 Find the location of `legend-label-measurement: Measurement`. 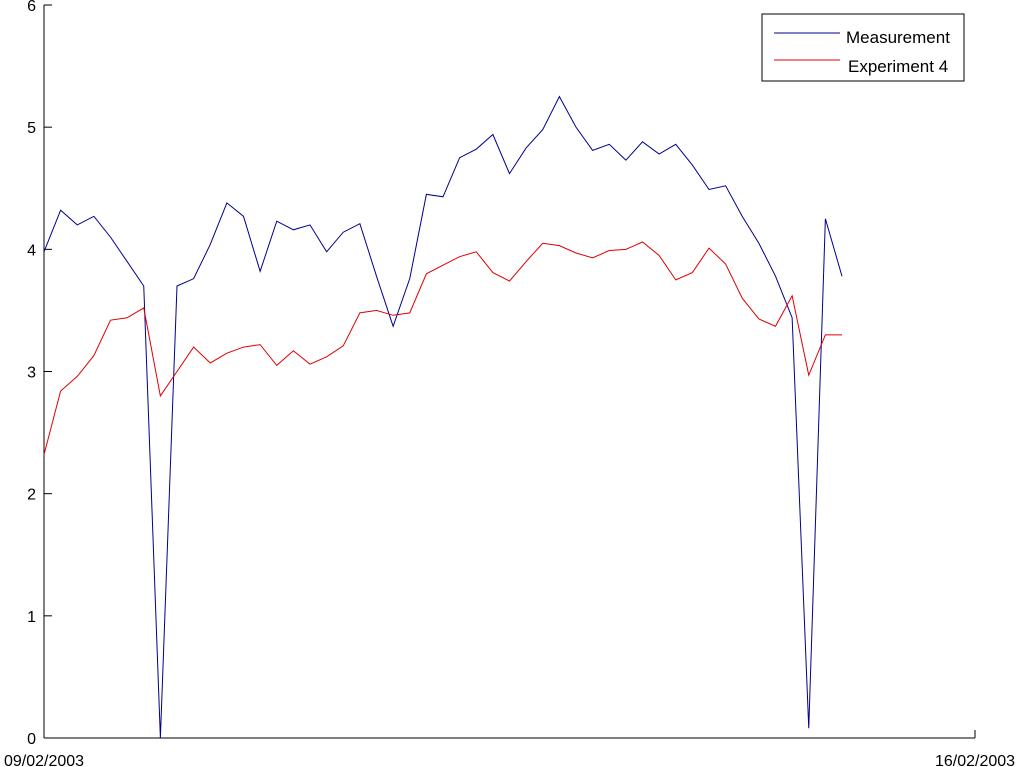

legend-label-measurement: Measurement is located at coordinates (898, 37).